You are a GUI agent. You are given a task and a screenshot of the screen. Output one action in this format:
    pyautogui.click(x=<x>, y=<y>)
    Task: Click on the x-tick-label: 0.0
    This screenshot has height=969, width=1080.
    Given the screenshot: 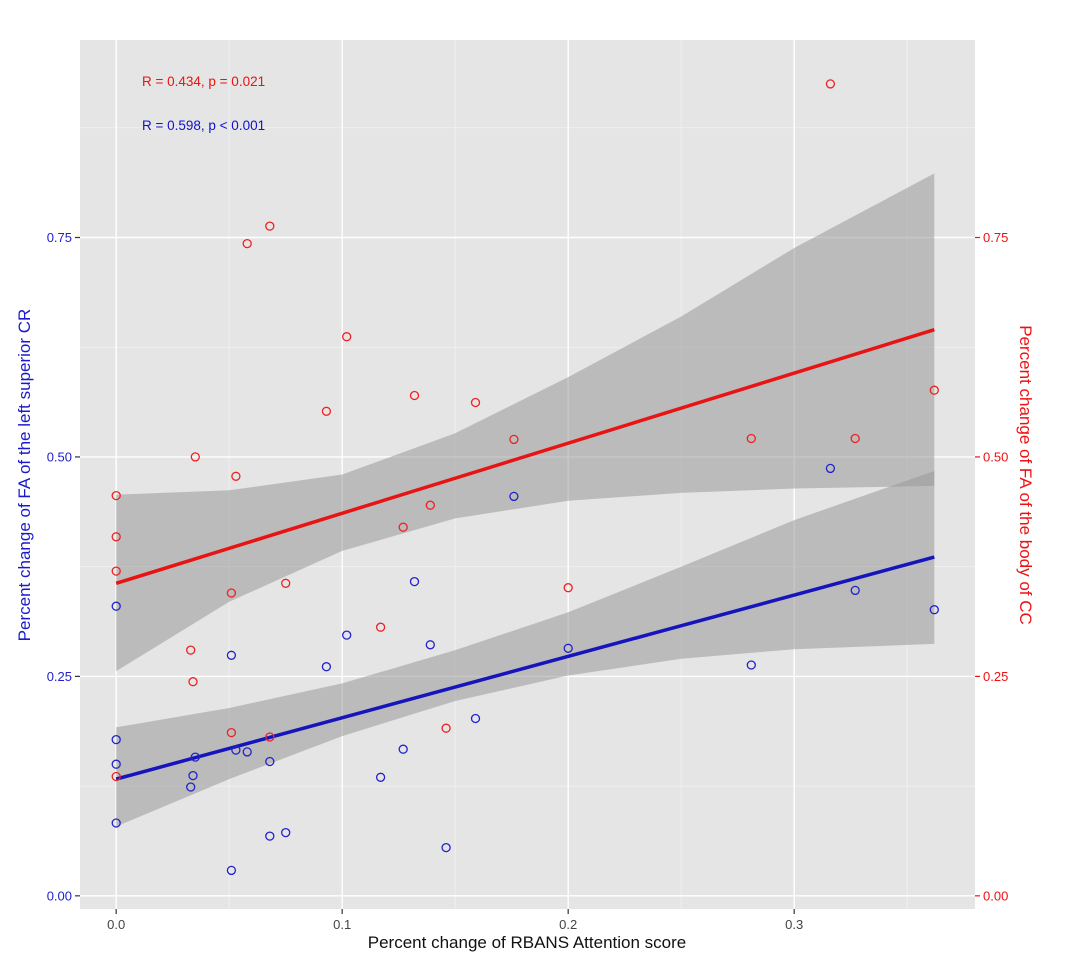 What is the action you would take?
    pyautogui.click(x=116, y=924)
    